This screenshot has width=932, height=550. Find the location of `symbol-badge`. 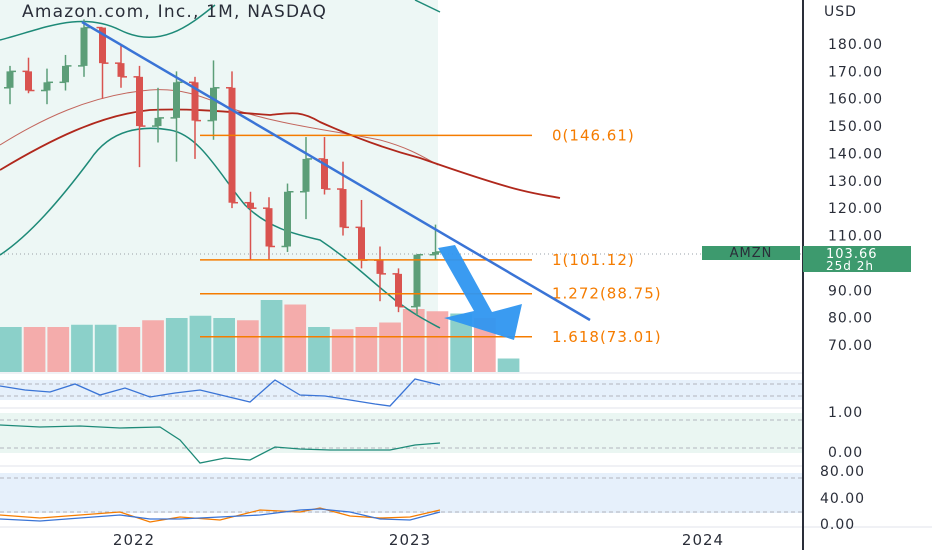

symbol-badge is located at coordinates (751, 253).